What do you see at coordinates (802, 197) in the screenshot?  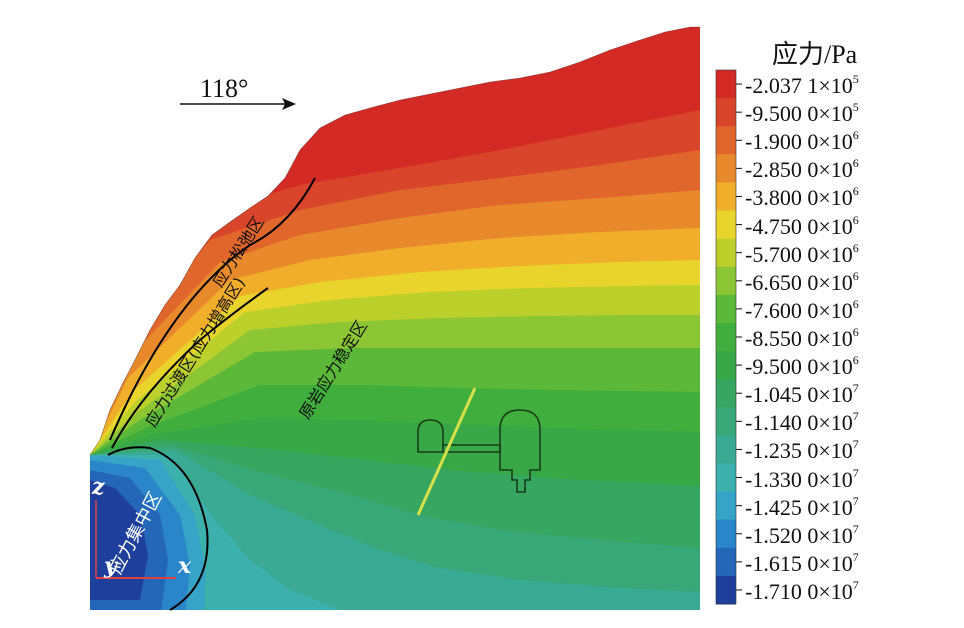 I see `legend-label: -3.800 0×106` at bounding box center [802, 197].